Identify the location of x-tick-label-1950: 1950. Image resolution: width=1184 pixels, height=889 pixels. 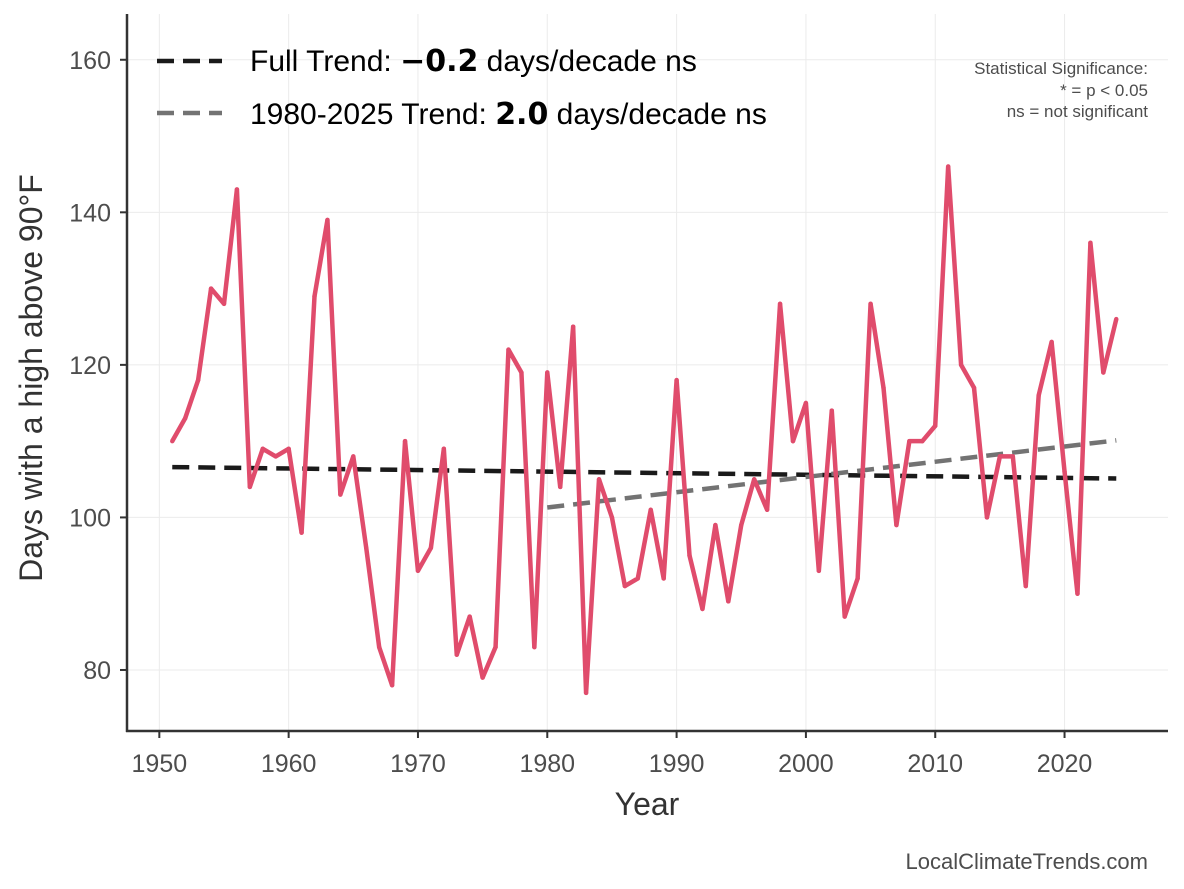
(160, 764).